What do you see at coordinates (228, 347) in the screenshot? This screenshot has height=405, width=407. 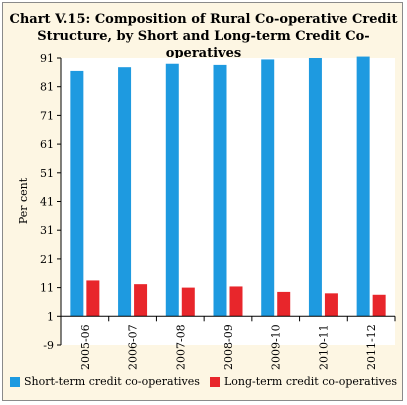 I see `x-tick-label: 2008-09` at bounding box center [228, 347].